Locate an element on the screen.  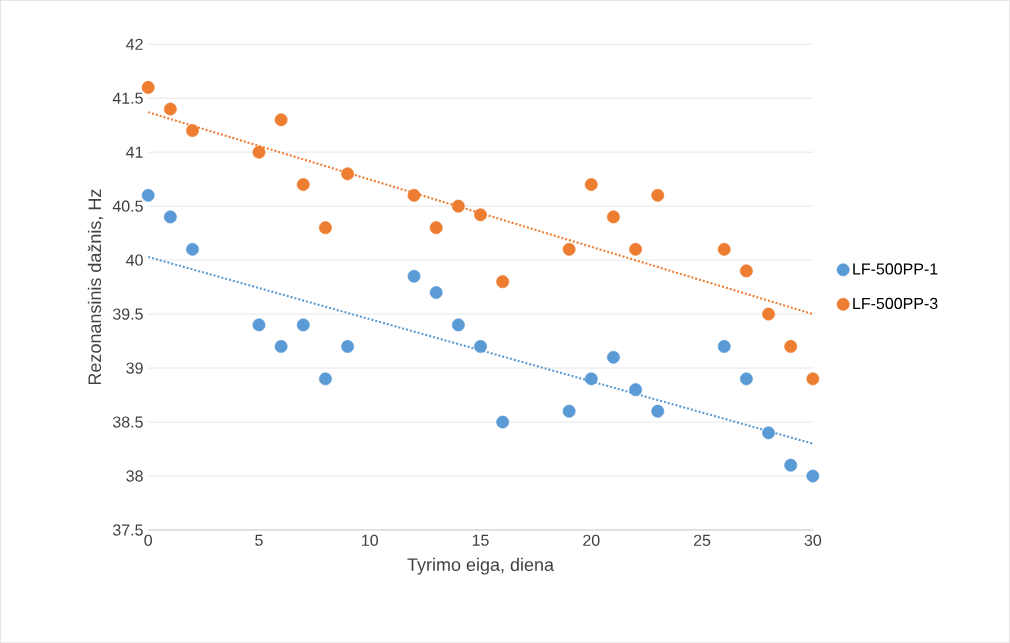
x-tick-label: 30 is located at coordinates (813, 540).